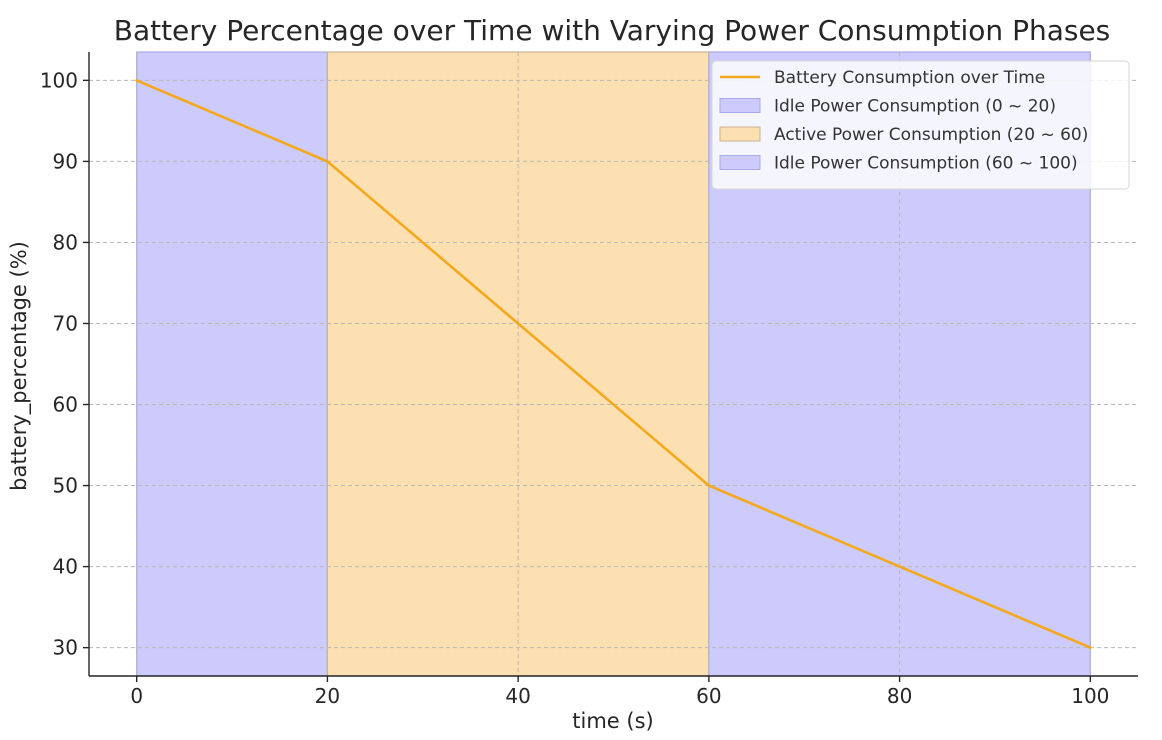  Describe the element at coordinates (926, 164) in the screenshot. I see `legend-label-3: Idle Power Consumption (60 ~ 100)` at that location.